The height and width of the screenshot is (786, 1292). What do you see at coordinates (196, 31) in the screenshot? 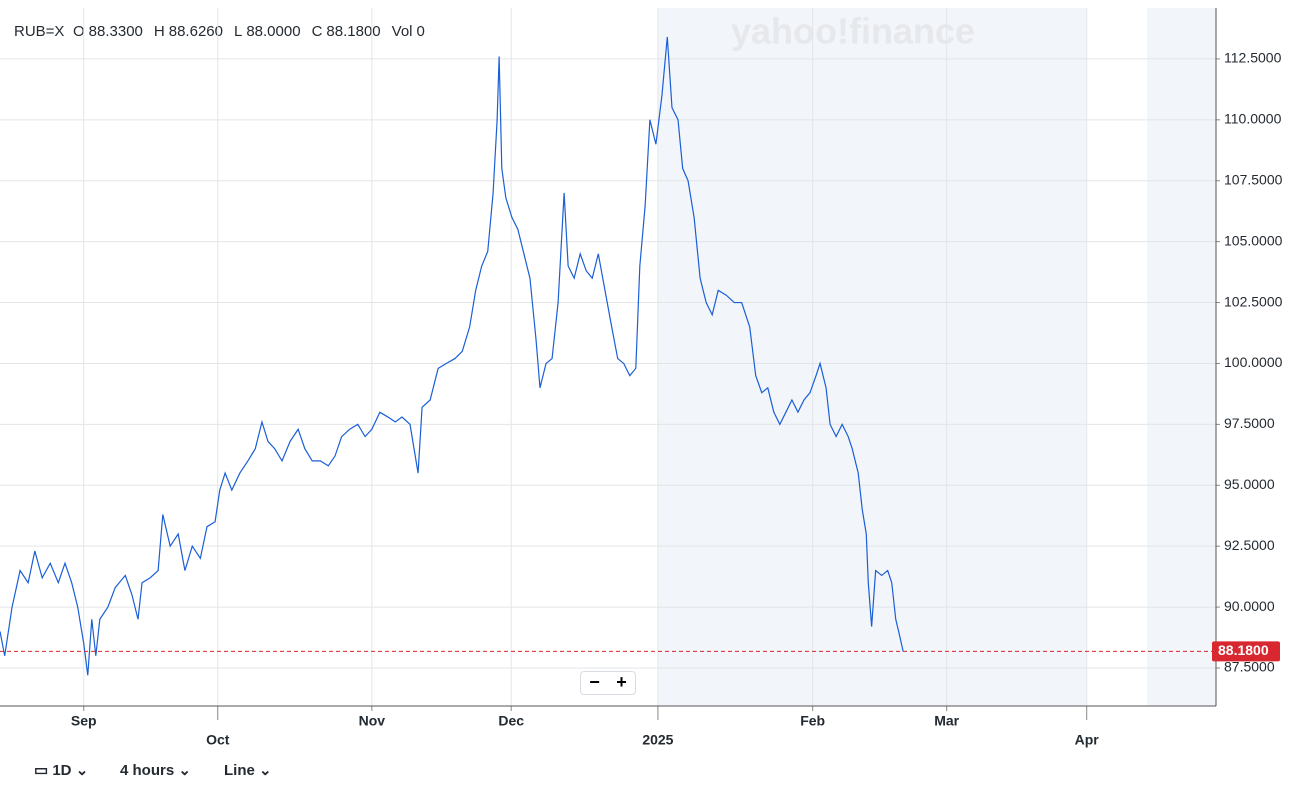
I see `stat-value: 88.6260` at bounding box center [196, 31].